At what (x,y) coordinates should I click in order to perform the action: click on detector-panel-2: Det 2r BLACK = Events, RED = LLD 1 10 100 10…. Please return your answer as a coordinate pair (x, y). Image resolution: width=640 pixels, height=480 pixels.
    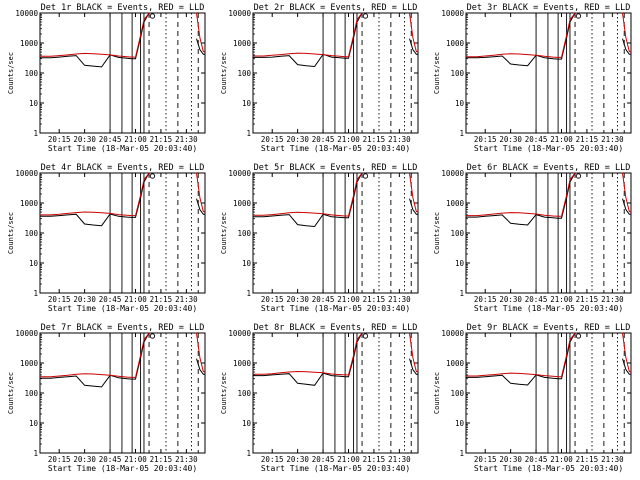
    Looking at the image, I should click on (319, 78).